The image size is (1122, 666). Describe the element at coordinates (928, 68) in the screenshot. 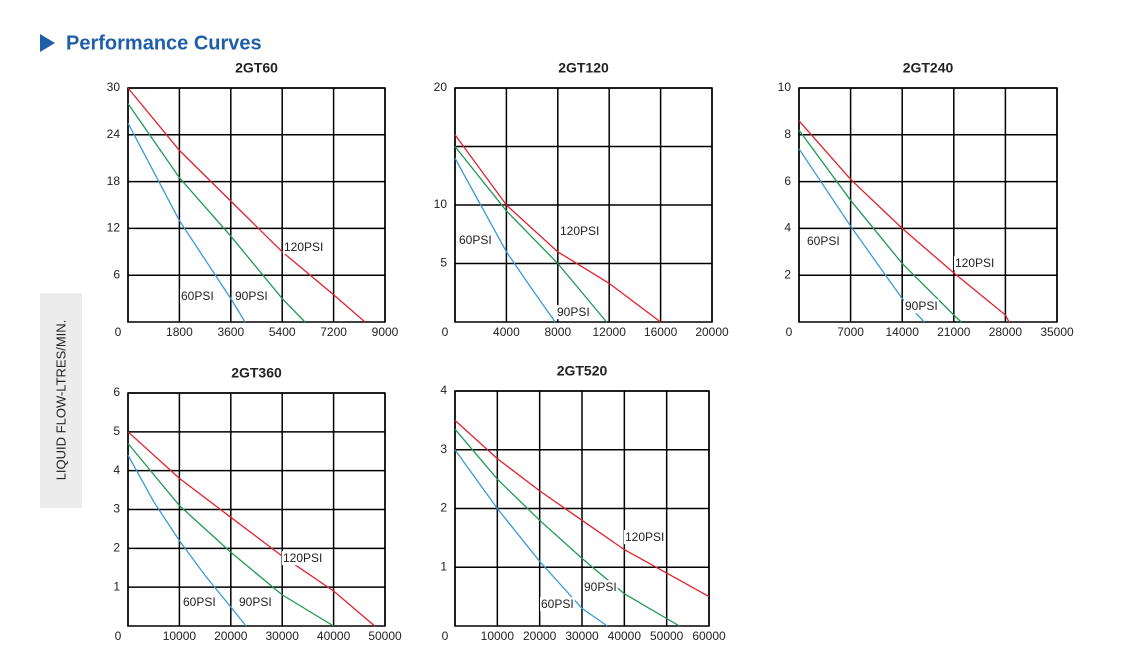

I see `chart-title: 2GT240` at that location.